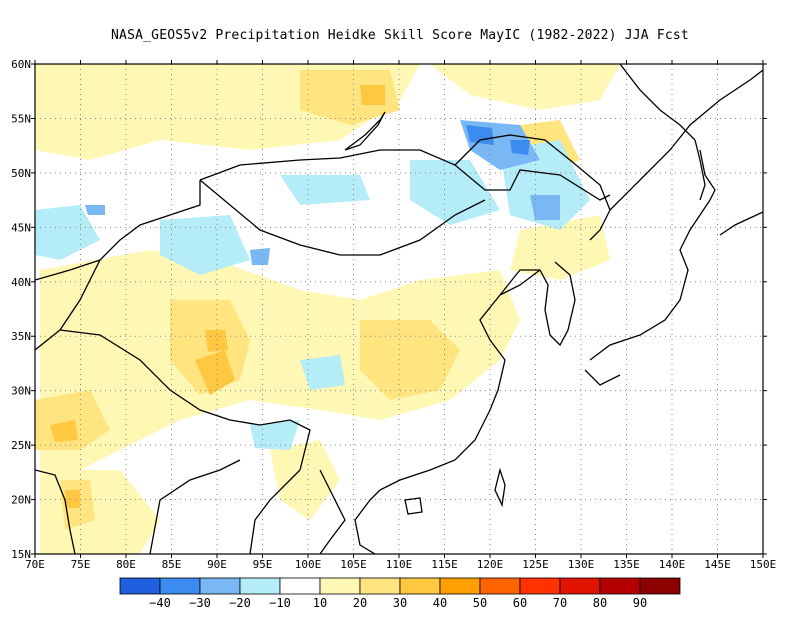 The width and height of the screenshot is (800, 618). I want to click on lat-tick-label: 45N, so click(21, 227).